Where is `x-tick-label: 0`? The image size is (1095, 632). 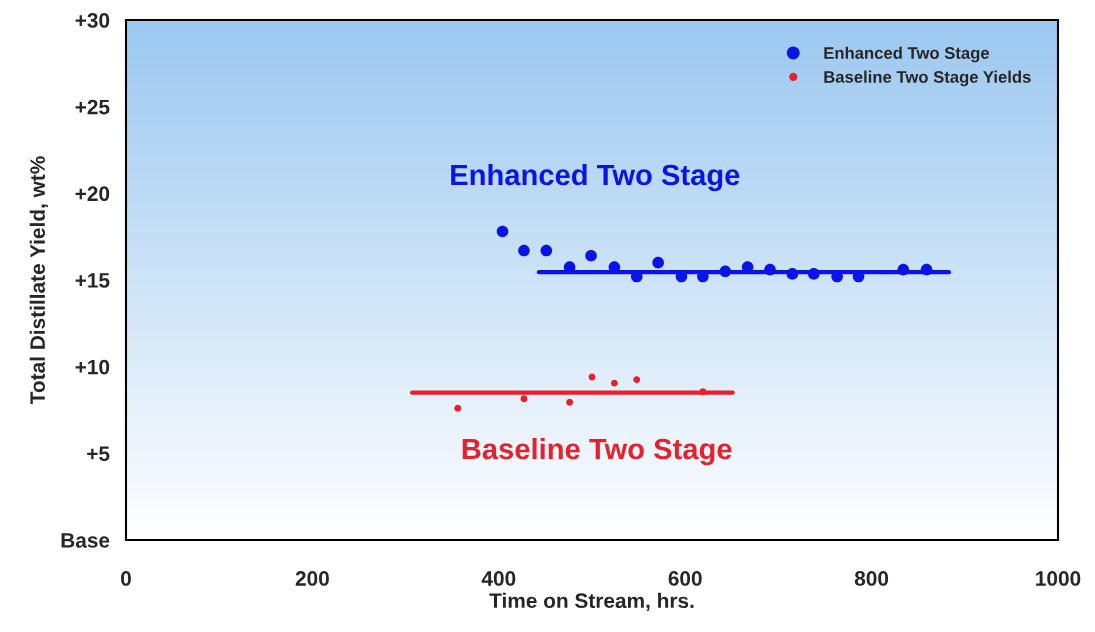
x-tick-label: 0 is located at coordinates (126, 578).